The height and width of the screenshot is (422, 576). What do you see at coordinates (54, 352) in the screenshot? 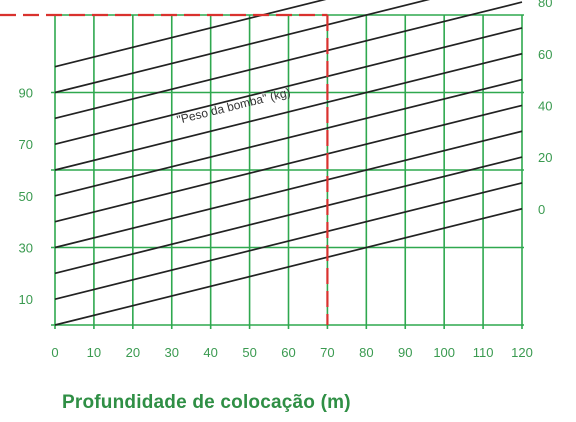
I see `x-tick-label: 0` at bounding box center [54, 352].